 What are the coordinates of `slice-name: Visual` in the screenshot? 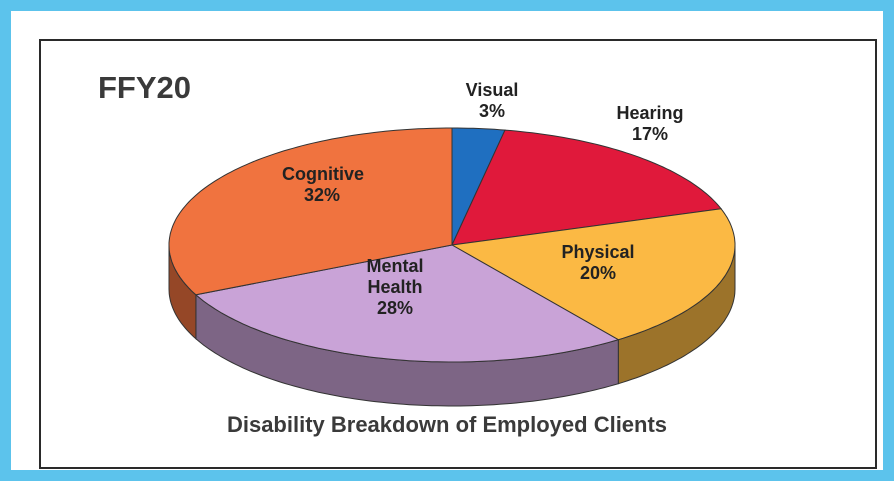 It's located at (492, 90).